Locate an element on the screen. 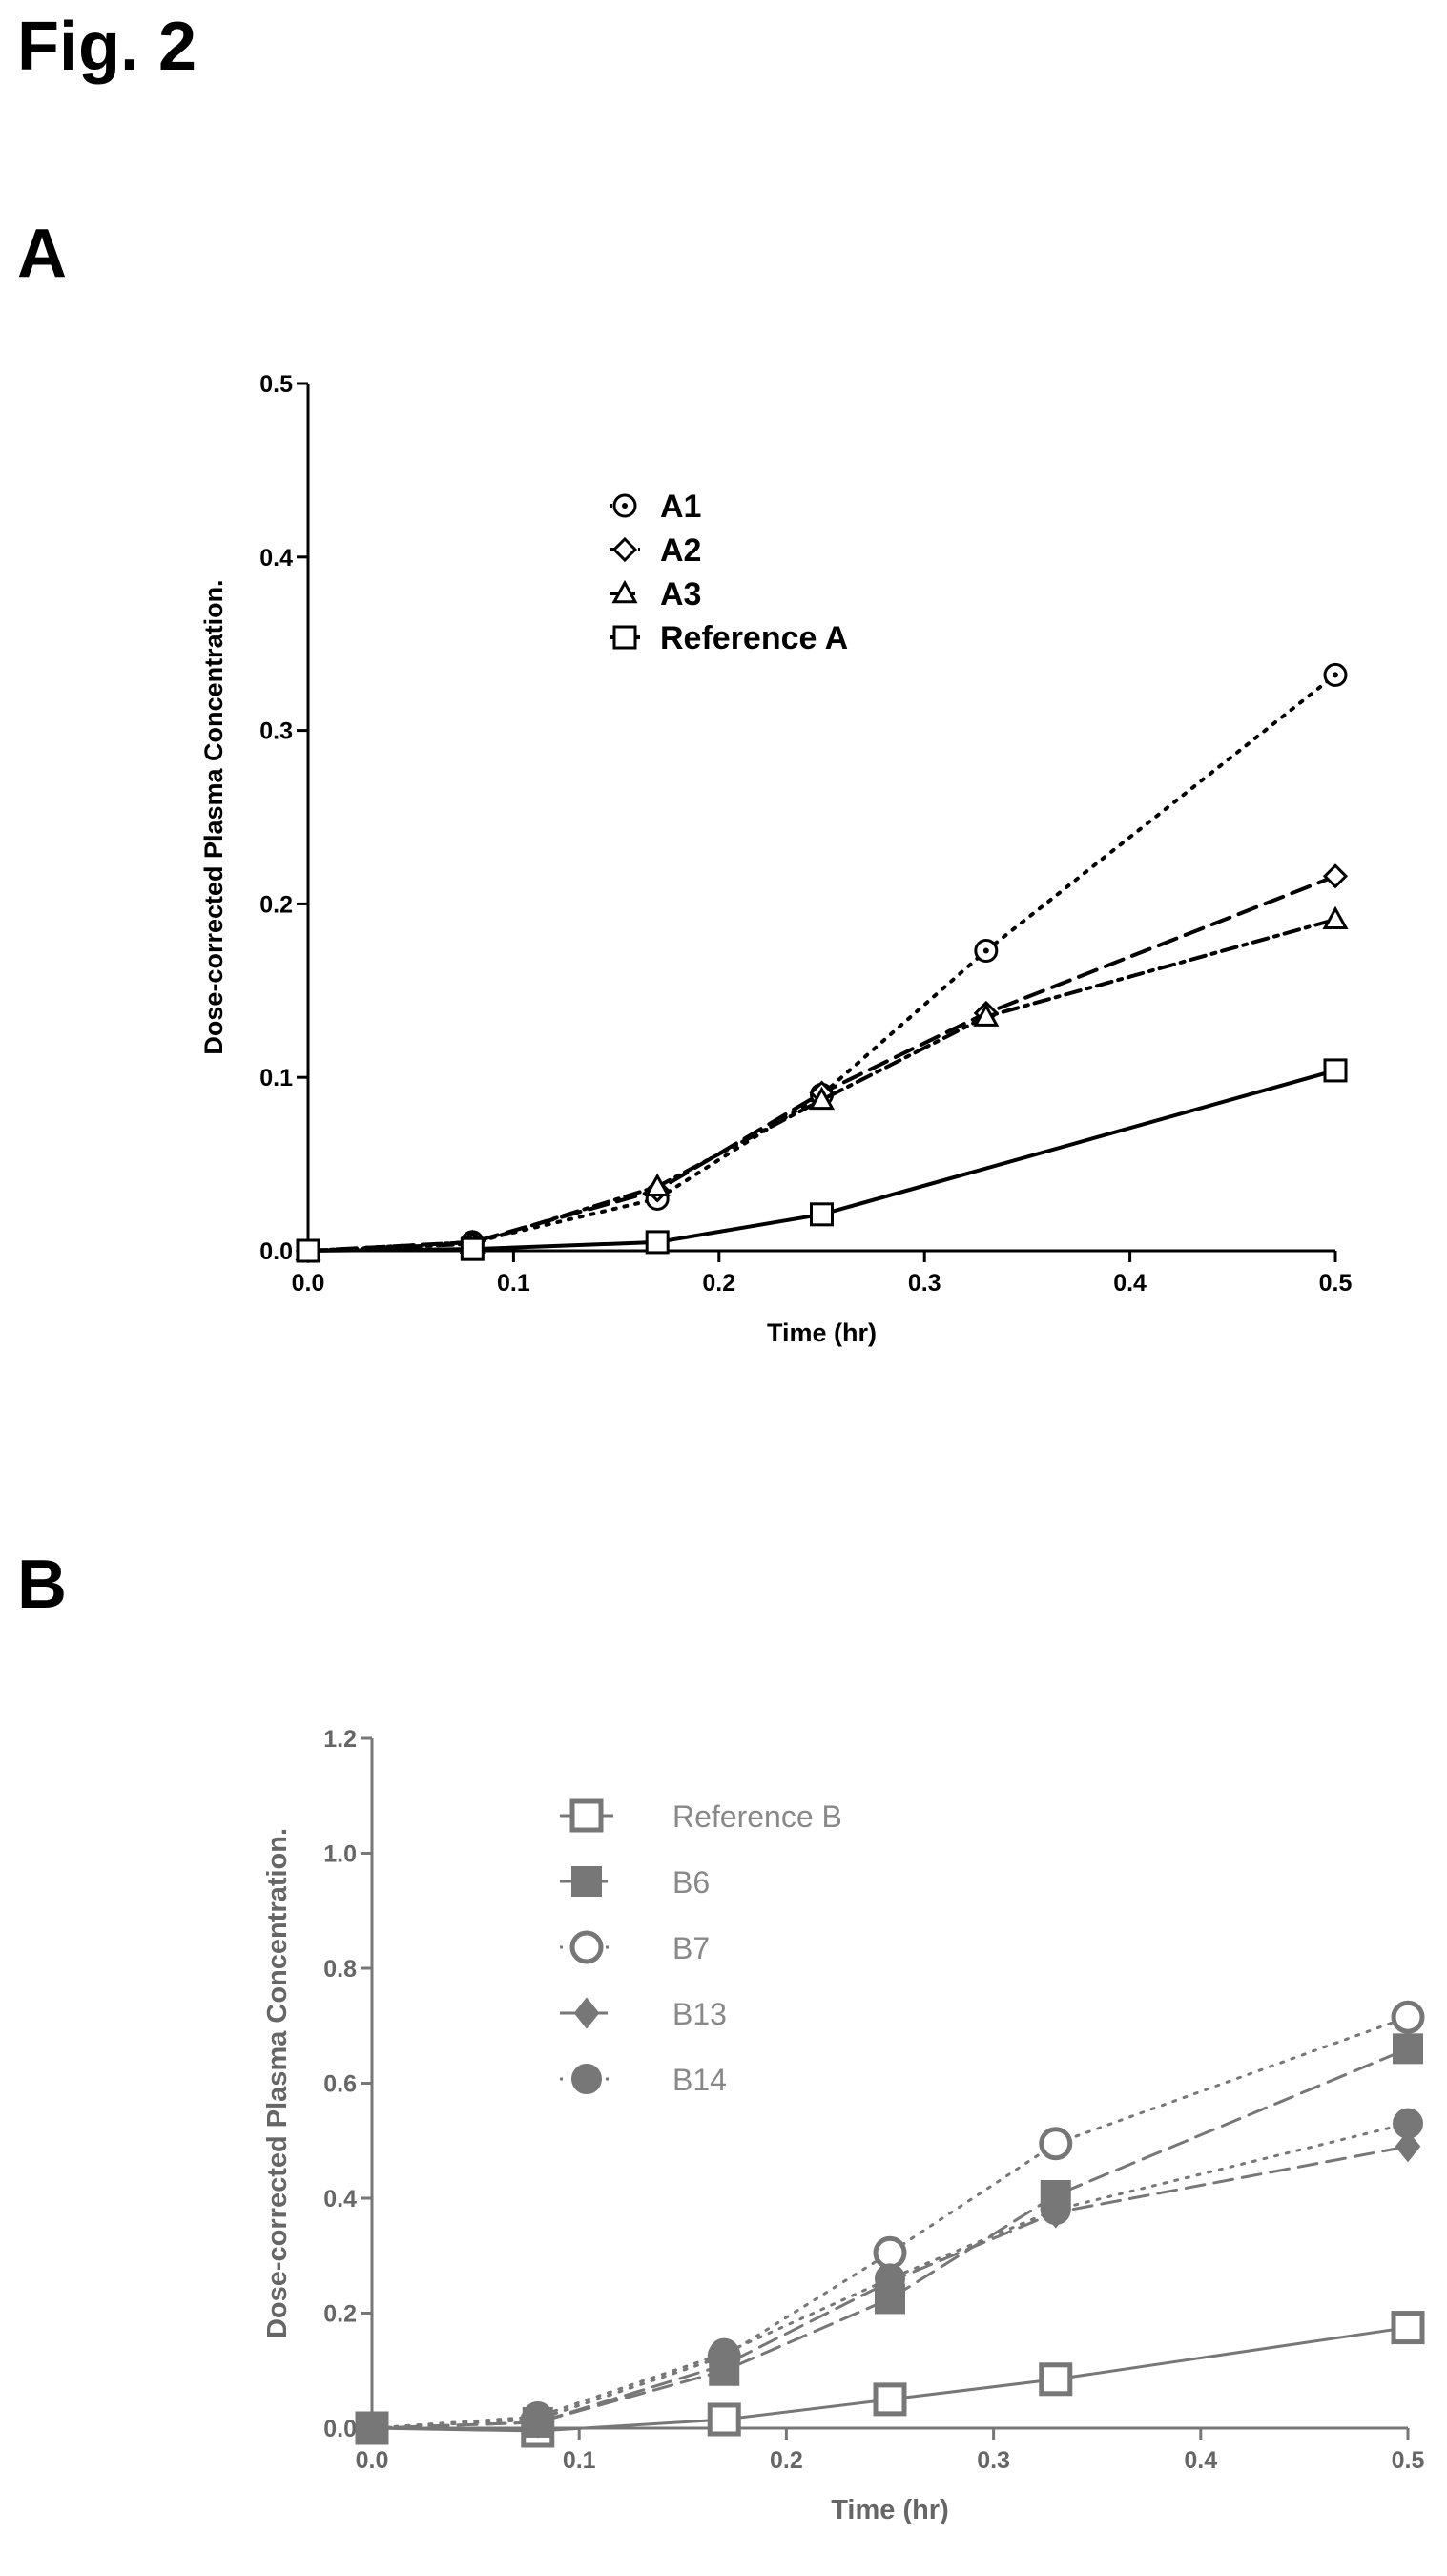 Image resolution: width=1447 pixels, height=2576 pixels. panel-b-legend-b13-marker is located at coordinates (586, 2013).